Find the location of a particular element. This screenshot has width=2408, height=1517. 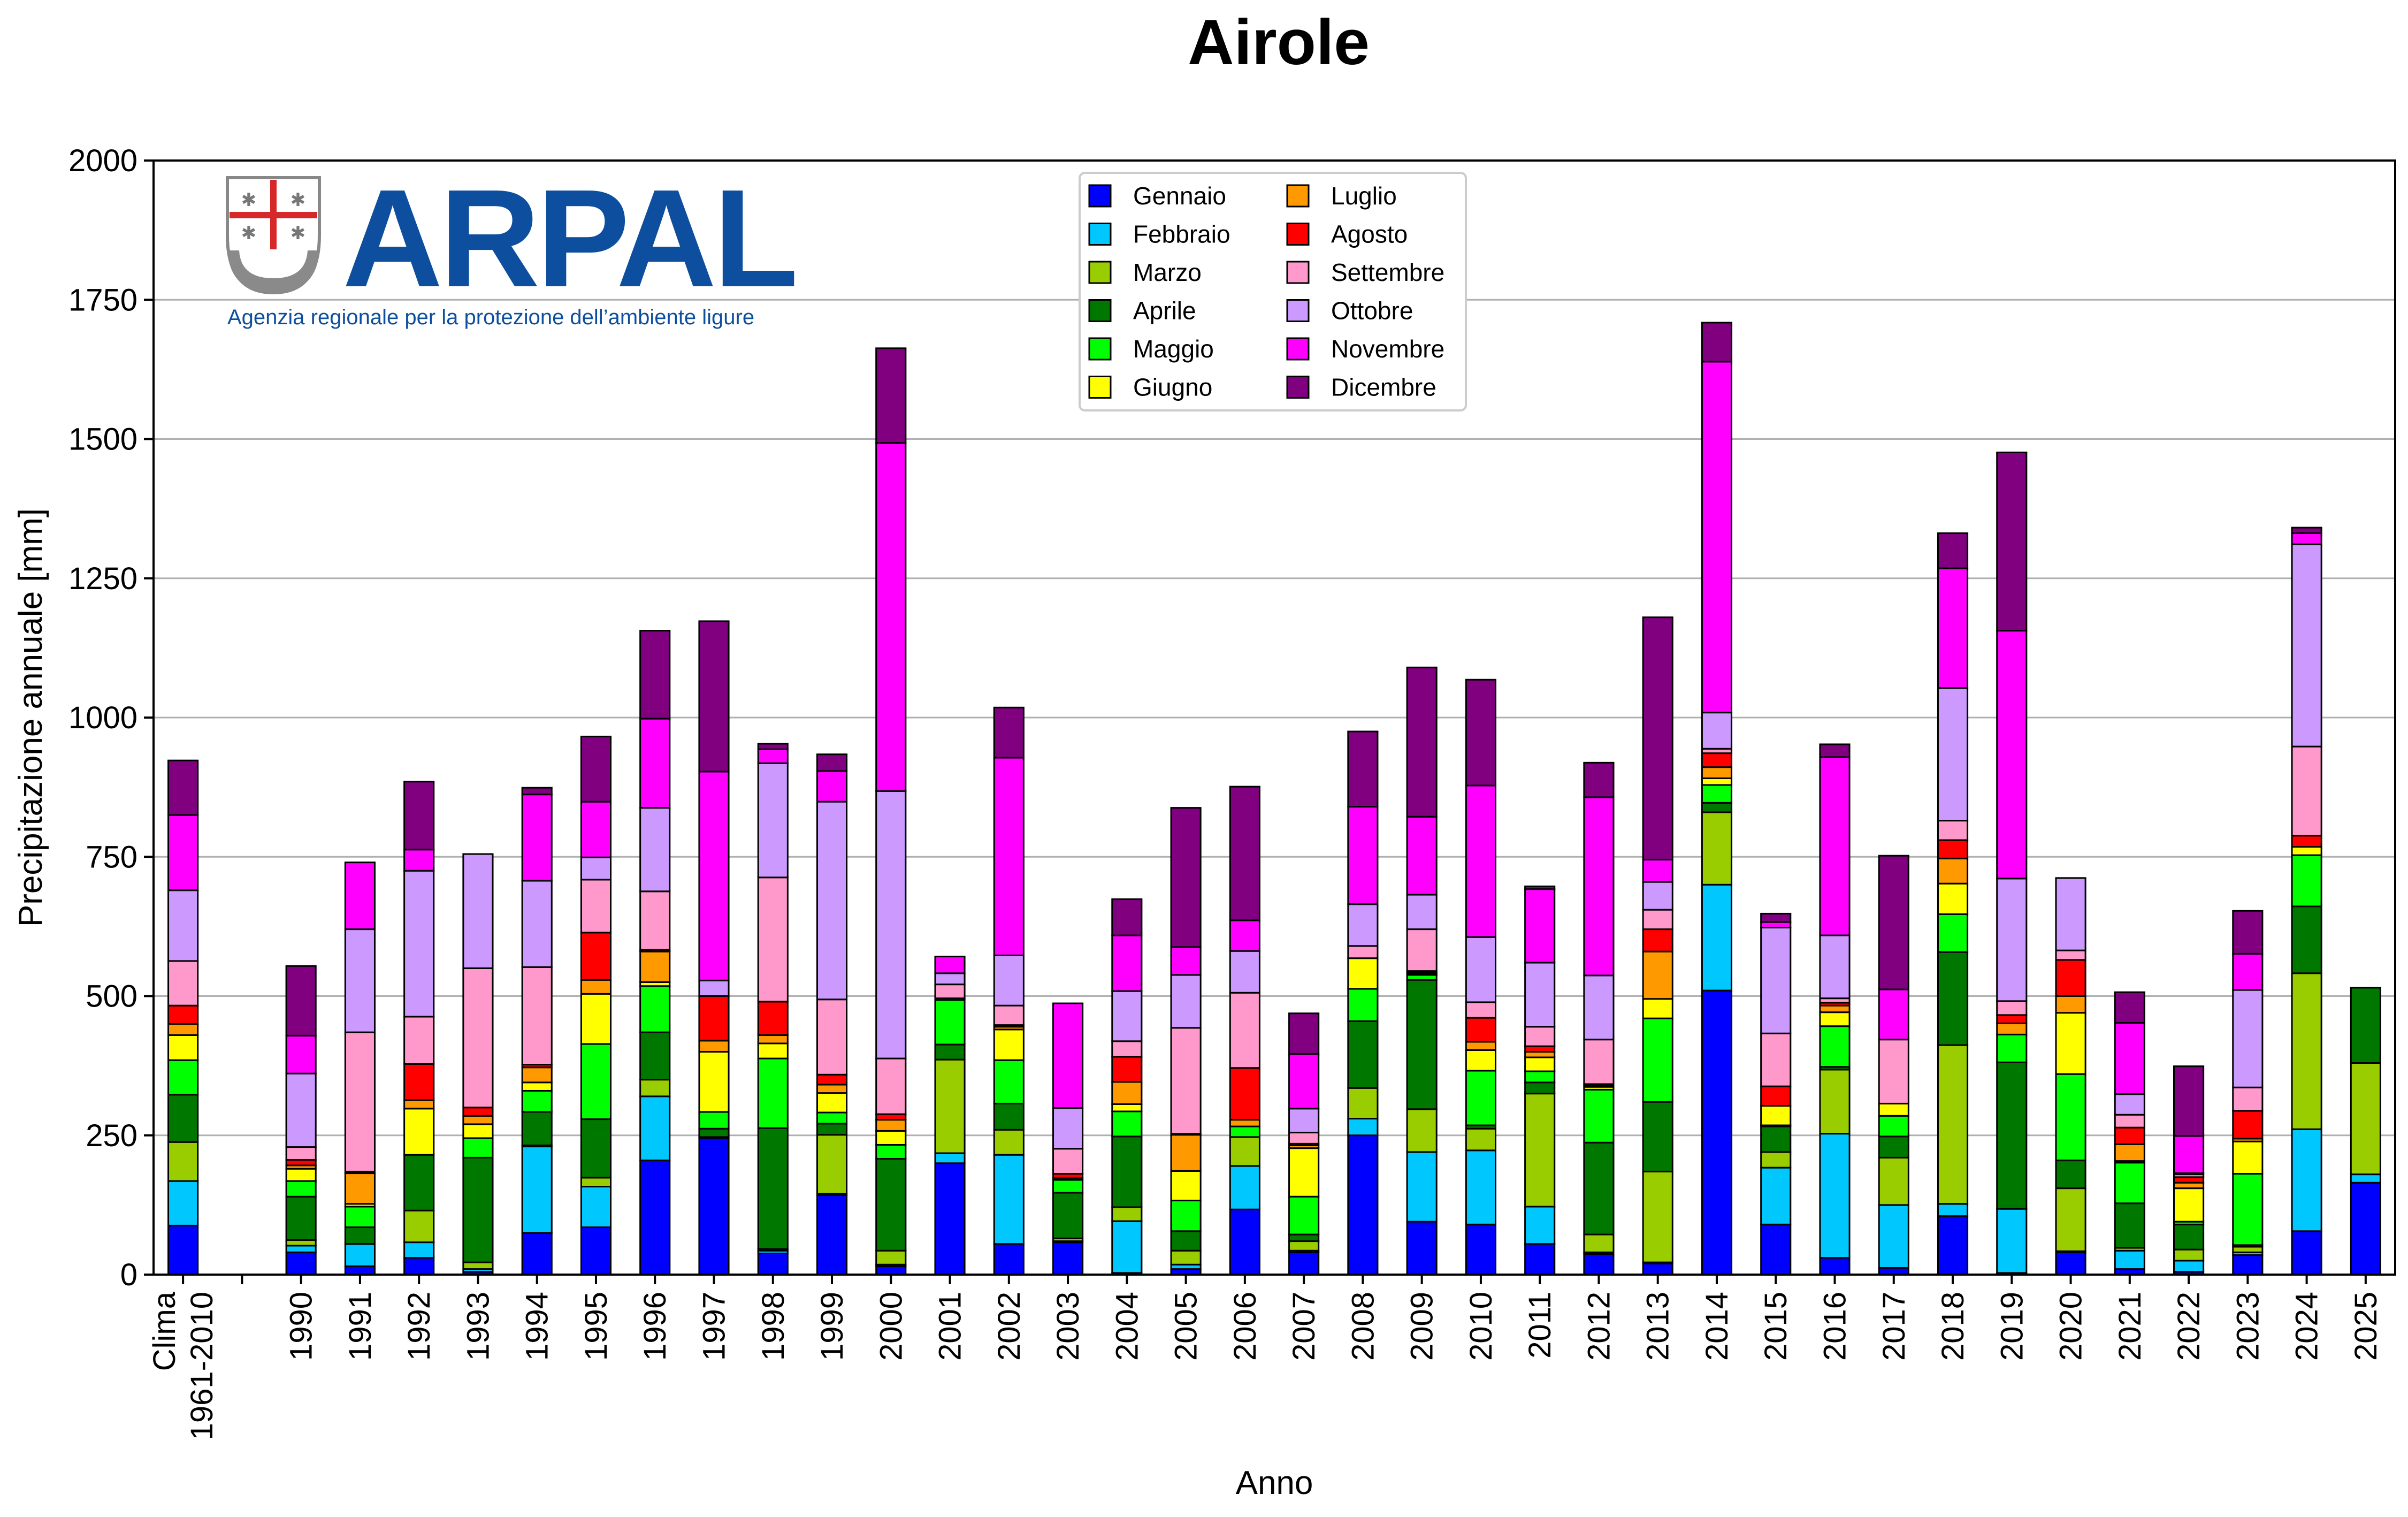

x-tick-label: 2015 is located at coordinates (1776, 1326).